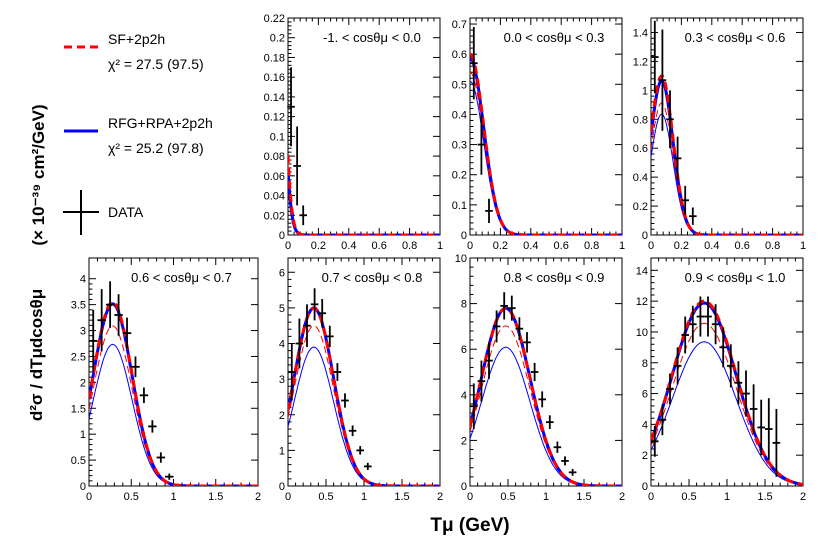 This screenshot has width=830, height=546. I want to click on y-tick-label: 0.04, so click(274, 197).